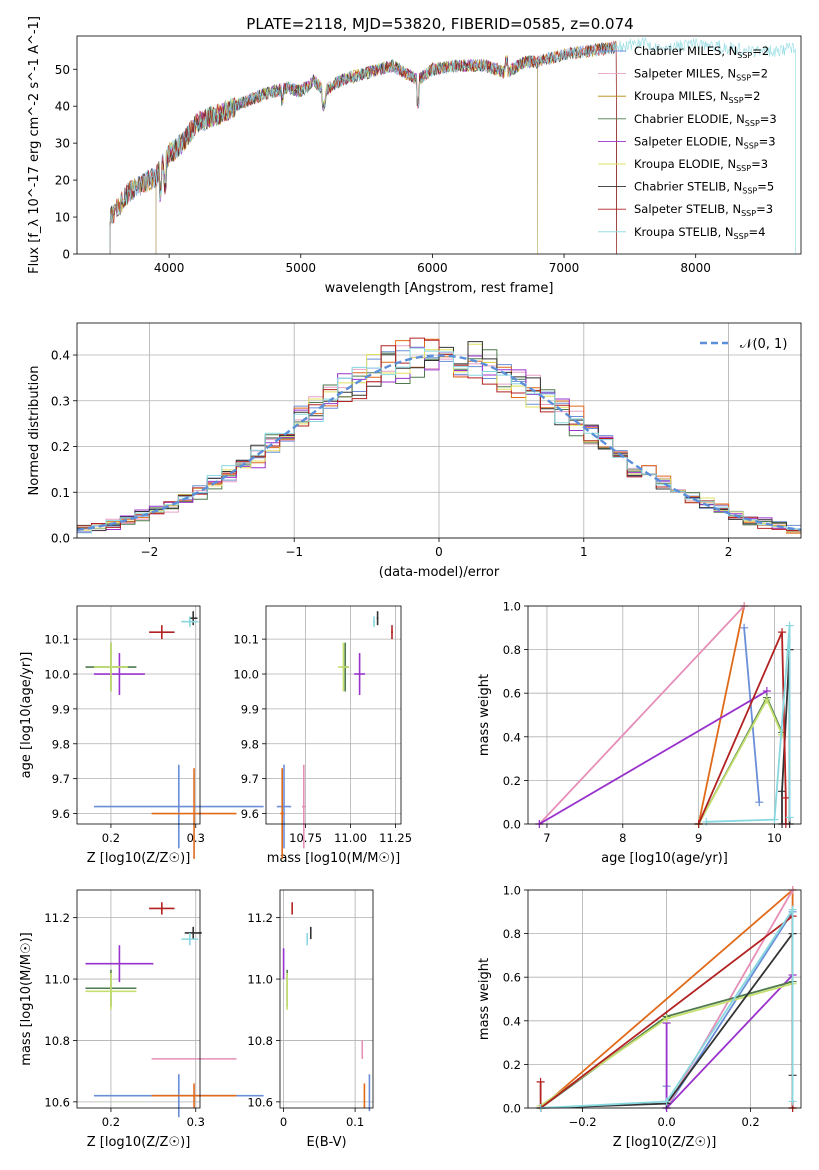 This screenshot has height=1170, width=819. I want to click on x-axis-label: wavelength [Angstrom, rest frame], so click(439, 288).